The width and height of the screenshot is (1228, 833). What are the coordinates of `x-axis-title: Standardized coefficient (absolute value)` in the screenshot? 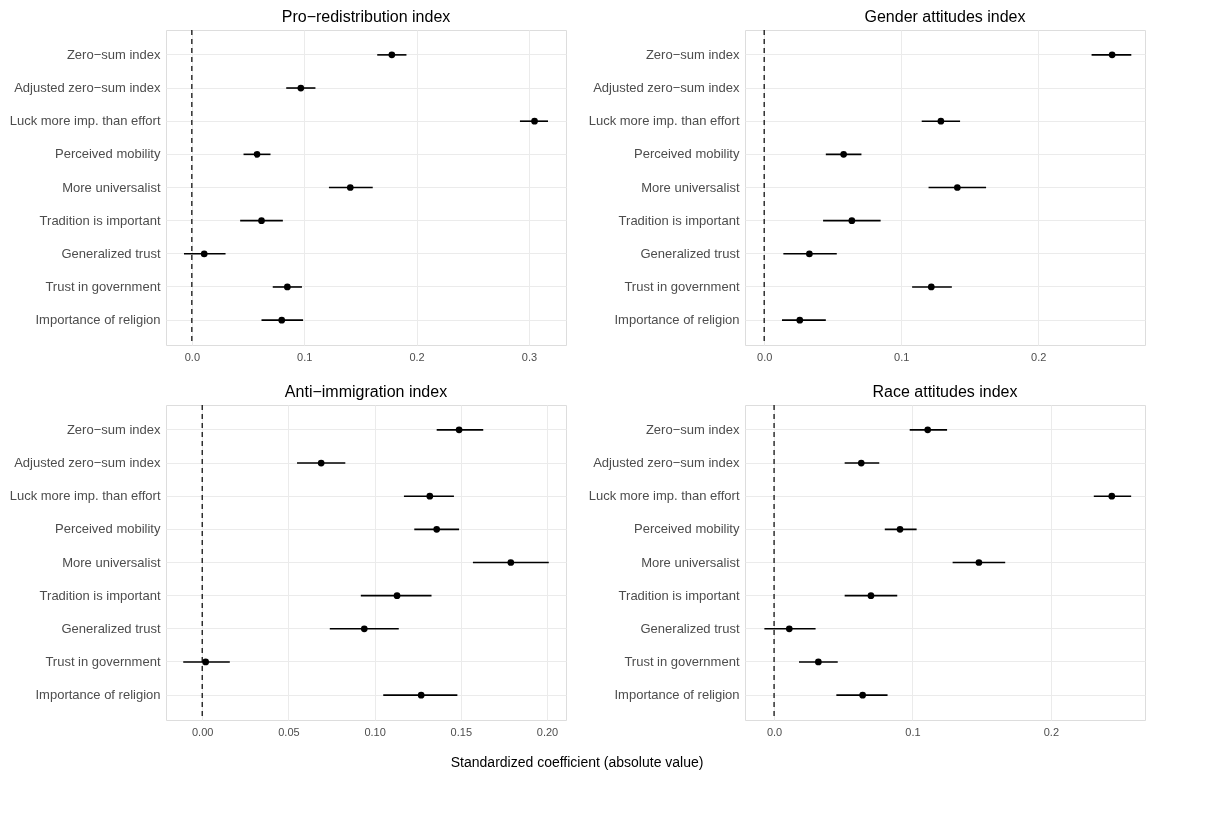 It's located at (577, 761).